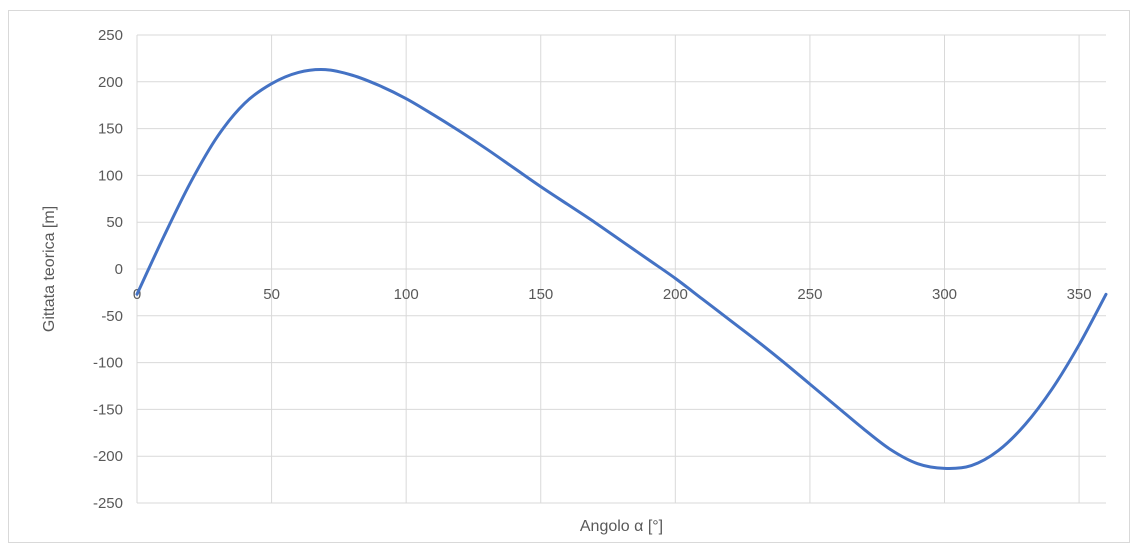 The width and height of the screenshot is (1138, 551). I want to click on x-tick-label: 200, so click(675, 294).